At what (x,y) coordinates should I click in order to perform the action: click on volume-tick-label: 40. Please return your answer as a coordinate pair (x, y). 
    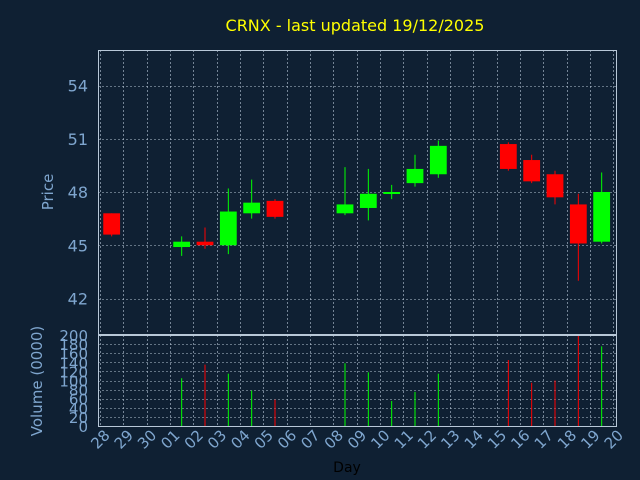
    Looking at the image, I should click on (78, 409).